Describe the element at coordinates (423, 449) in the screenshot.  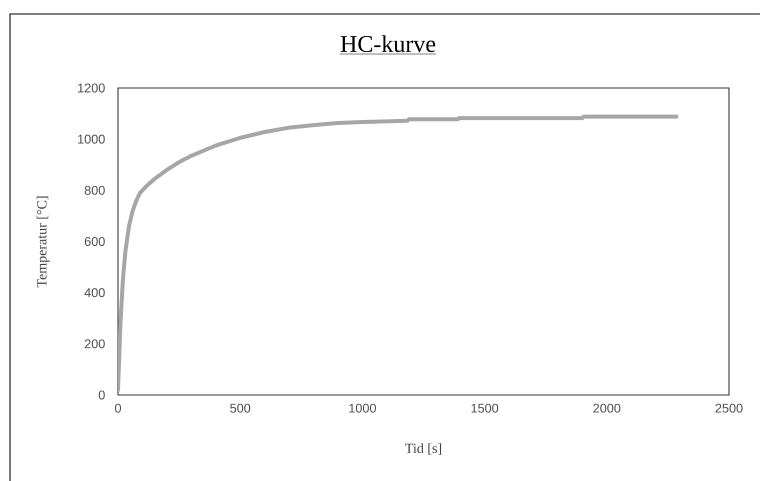
I see `x-axis-title: Tid [s]` at that location.